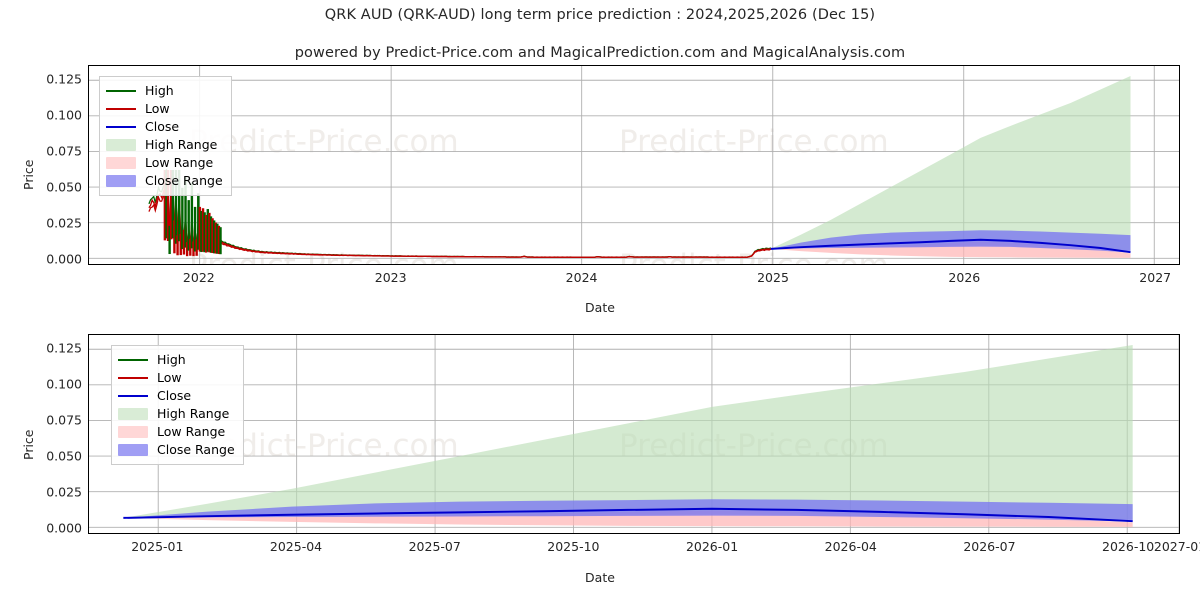 Image resolution: width=1200 pixels, height=600 pixels. What do you see at coordinates (600, 577) in the screenshot?
I see `x-axis-label-bottom: Date` at bounding box center [600, 577].